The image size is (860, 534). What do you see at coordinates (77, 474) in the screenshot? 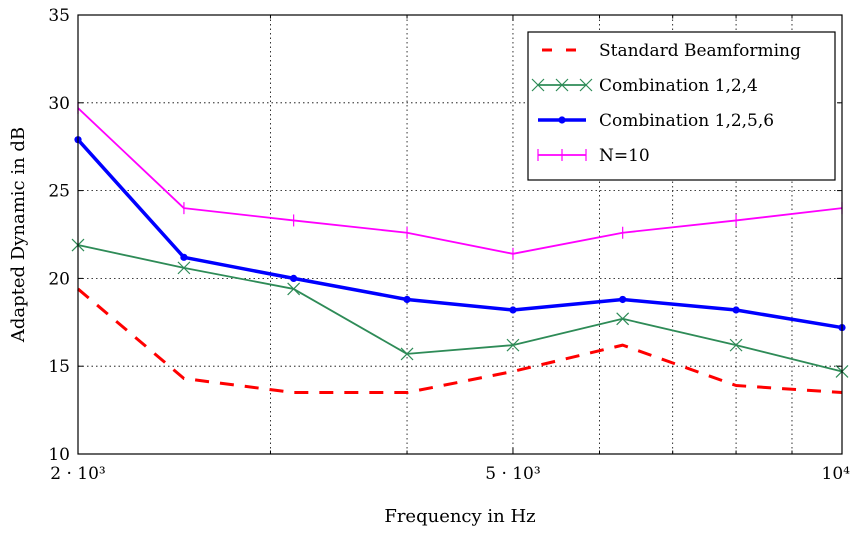
I see `x-tick-label: 2 · 10³` at bounding box center [77, 474].